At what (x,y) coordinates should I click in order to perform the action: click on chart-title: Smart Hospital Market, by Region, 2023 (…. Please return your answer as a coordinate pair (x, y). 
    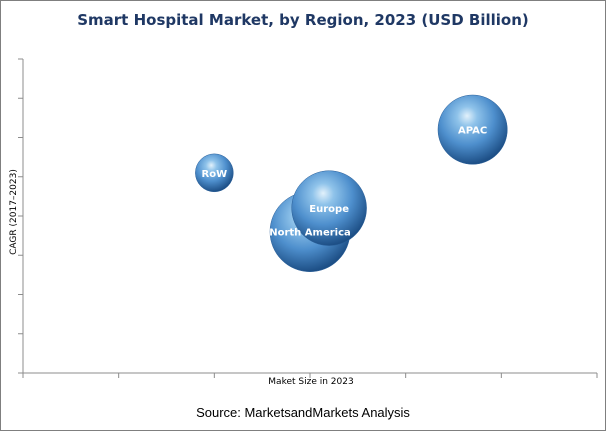
    Looking at the image, I should click on (303, 20).